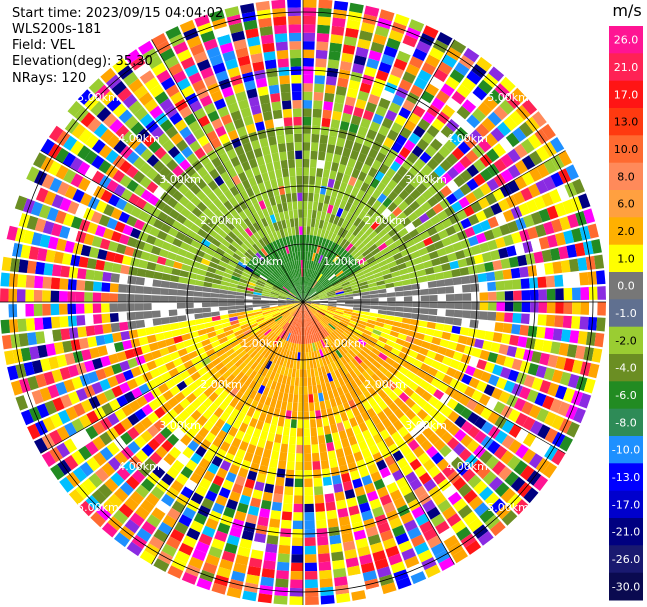 The height and width of the screenshot is (607, 647). What do you see at coordinates (426, 179) in the screenshot?
I see `range-label: 3.00km` at bounding box center [426, 179].